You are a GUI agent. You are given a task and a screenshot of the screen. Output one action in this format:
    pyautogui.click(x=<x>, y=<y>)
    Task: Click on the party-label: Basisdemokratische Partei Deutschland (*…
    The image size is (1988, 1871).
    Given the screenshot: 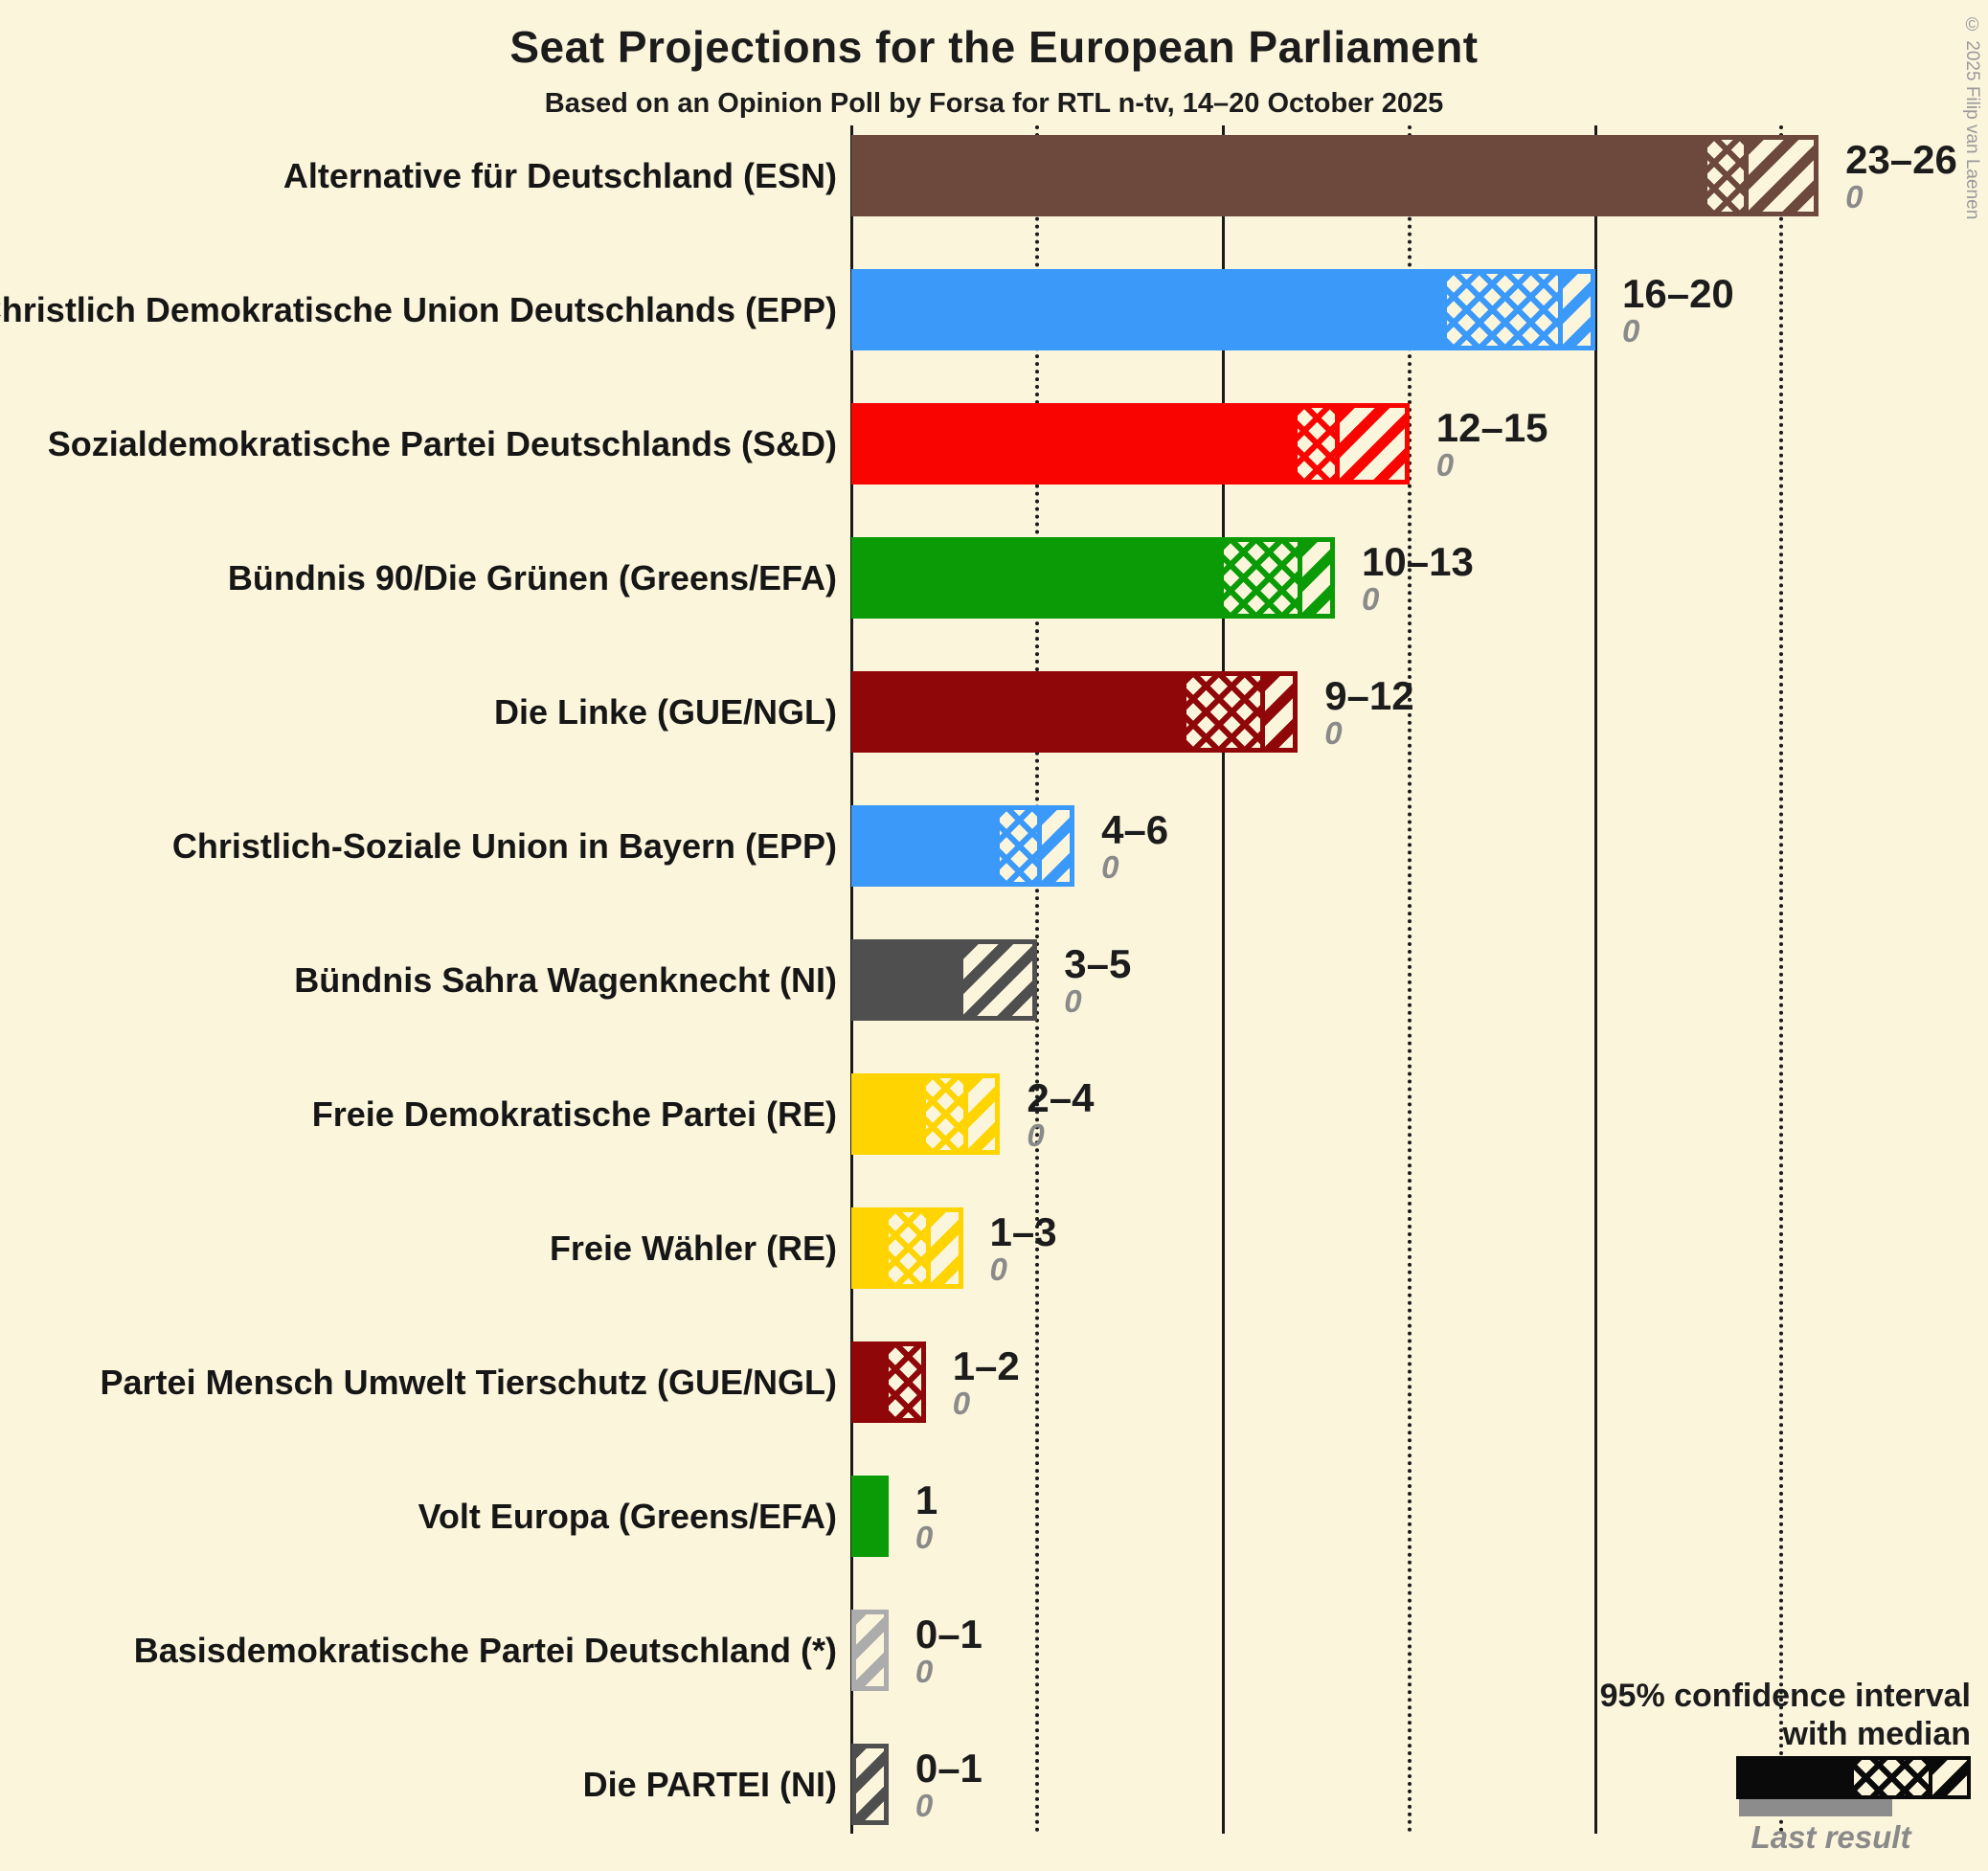 What is the action you would take?
    pyautogui.click(x=485, y=1650)
    